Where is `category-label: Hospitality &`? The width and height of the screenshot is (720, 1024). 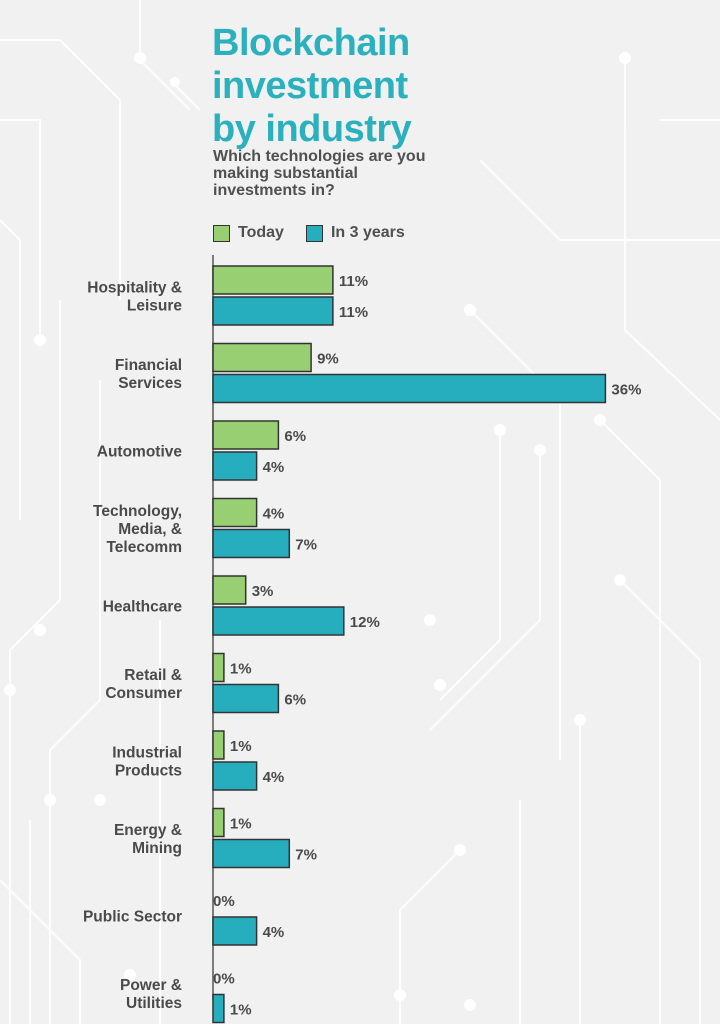
category-label: Hospitality & is located at coordinates (134, 288).